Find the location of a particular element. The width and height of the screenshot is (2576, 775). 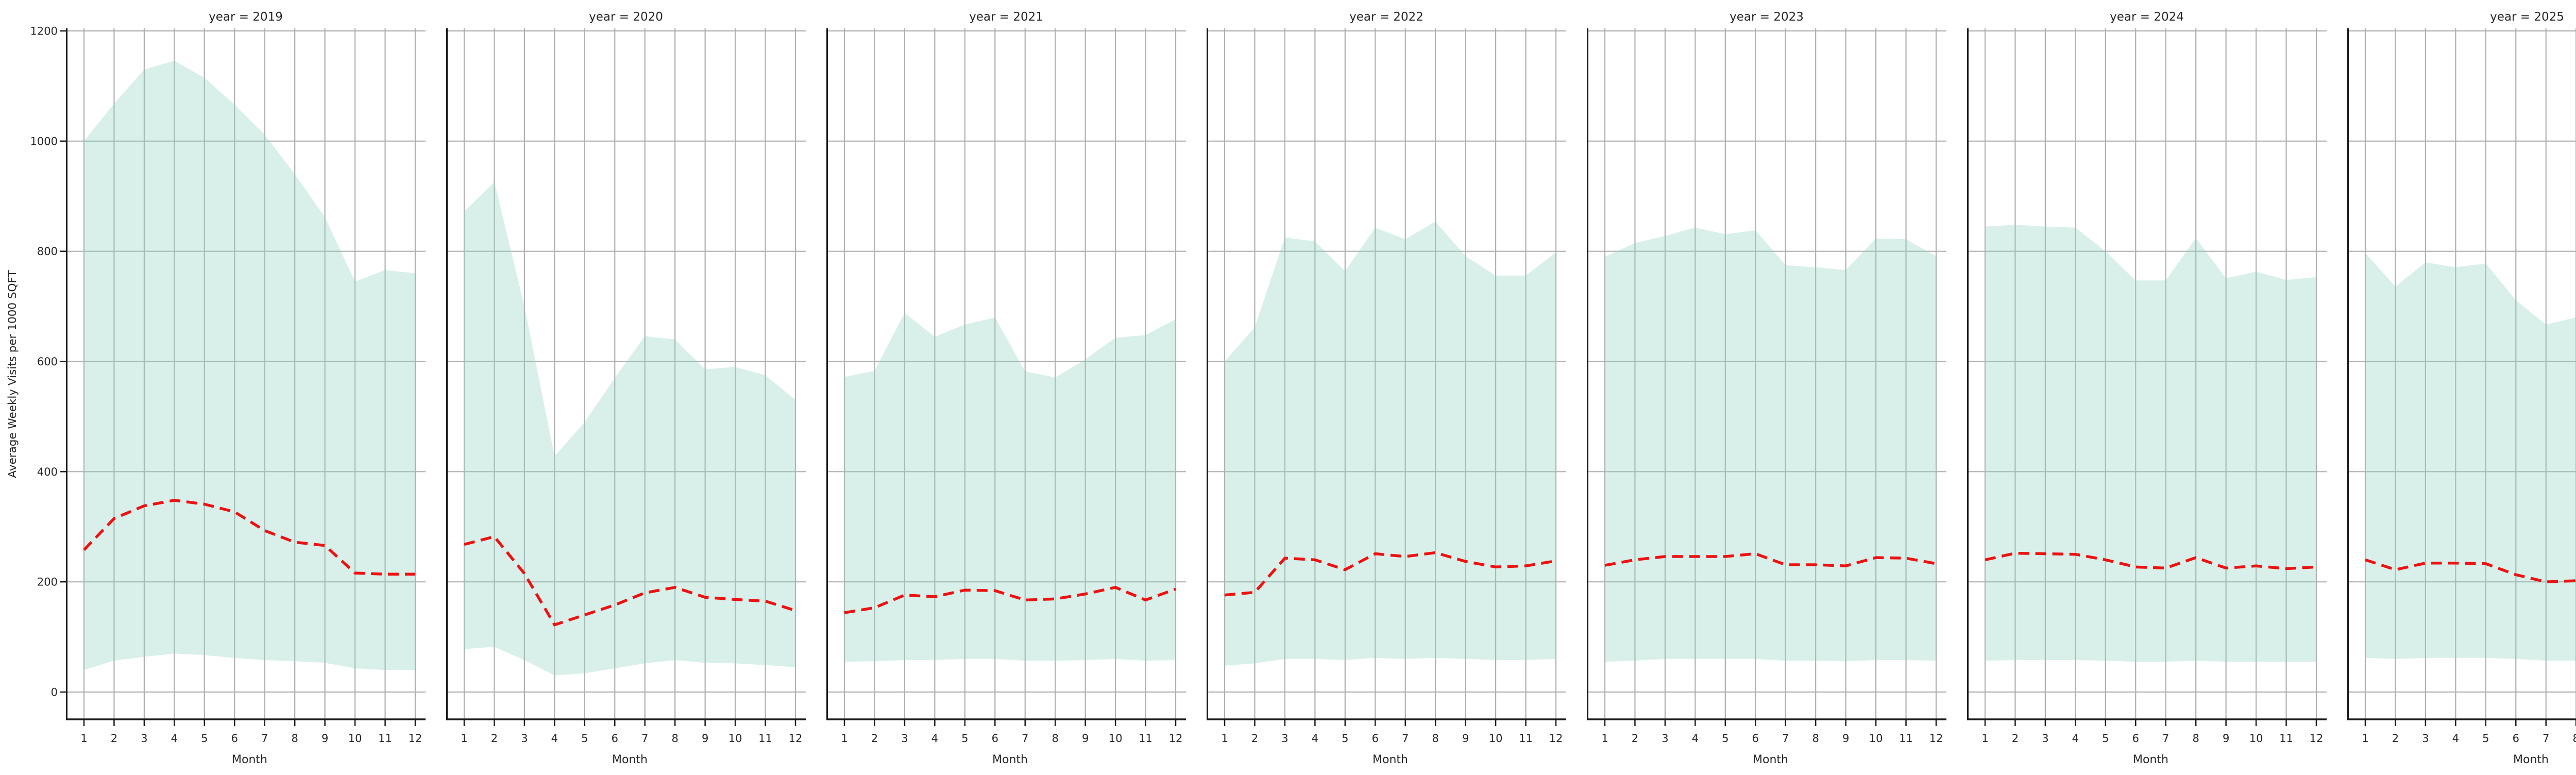

y-tick-label: 1200 is located at coordinates (44, 31).